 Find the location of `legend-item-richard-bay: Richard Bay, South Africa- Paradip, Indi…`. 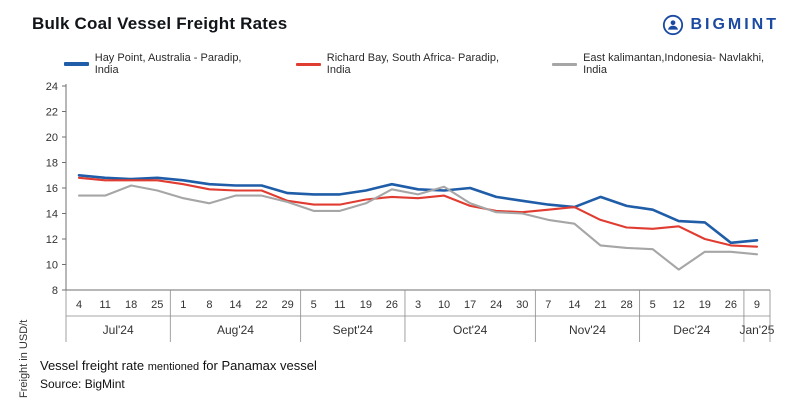

legend-item-richard-bay: Richard Bay, South Africa- Paradip, Indi… is located at coordinates (406, 64).